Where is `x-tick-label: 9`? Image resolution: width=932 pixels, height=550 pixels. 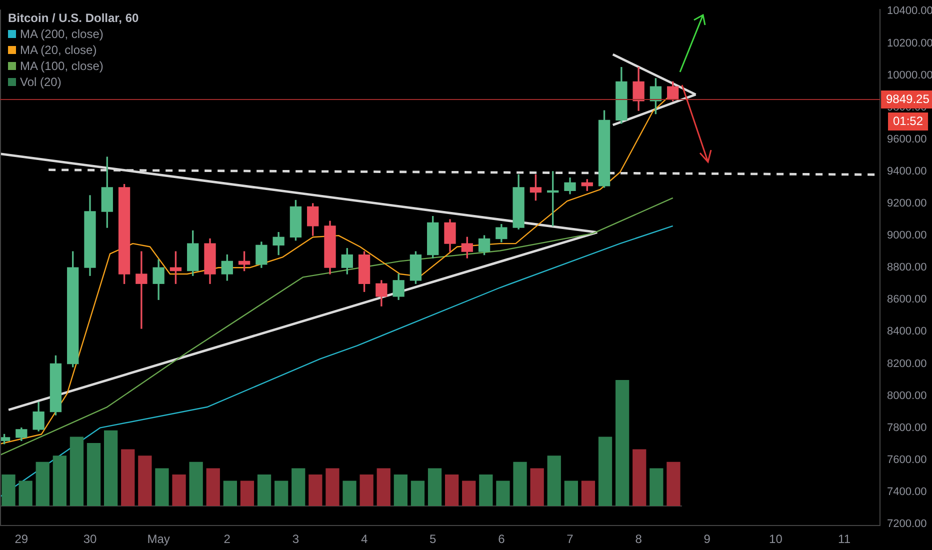 x-tick-label: 9 is located at coordinates (707, 539).